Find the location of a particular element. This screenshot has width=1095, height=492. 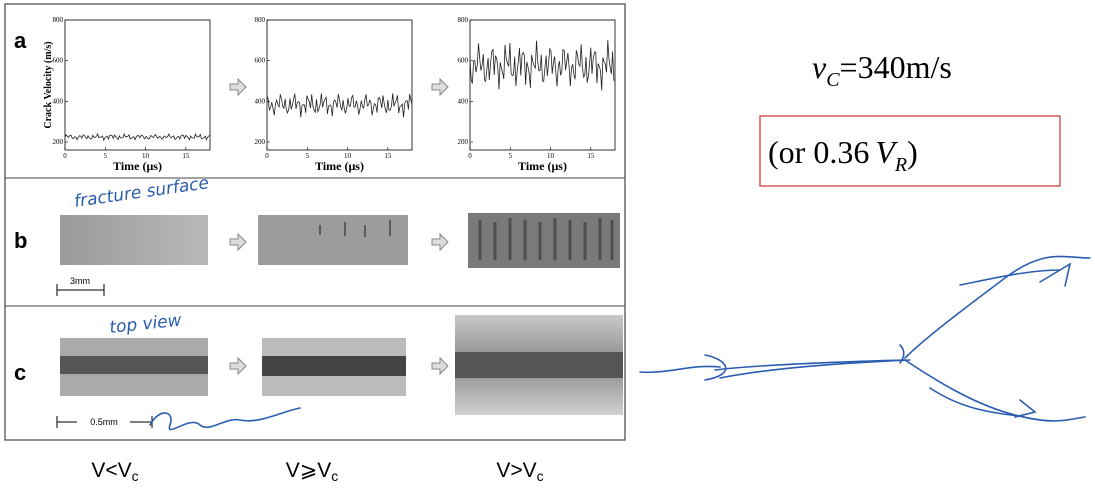

main: V⩾V is located at coordinates (309, 470).